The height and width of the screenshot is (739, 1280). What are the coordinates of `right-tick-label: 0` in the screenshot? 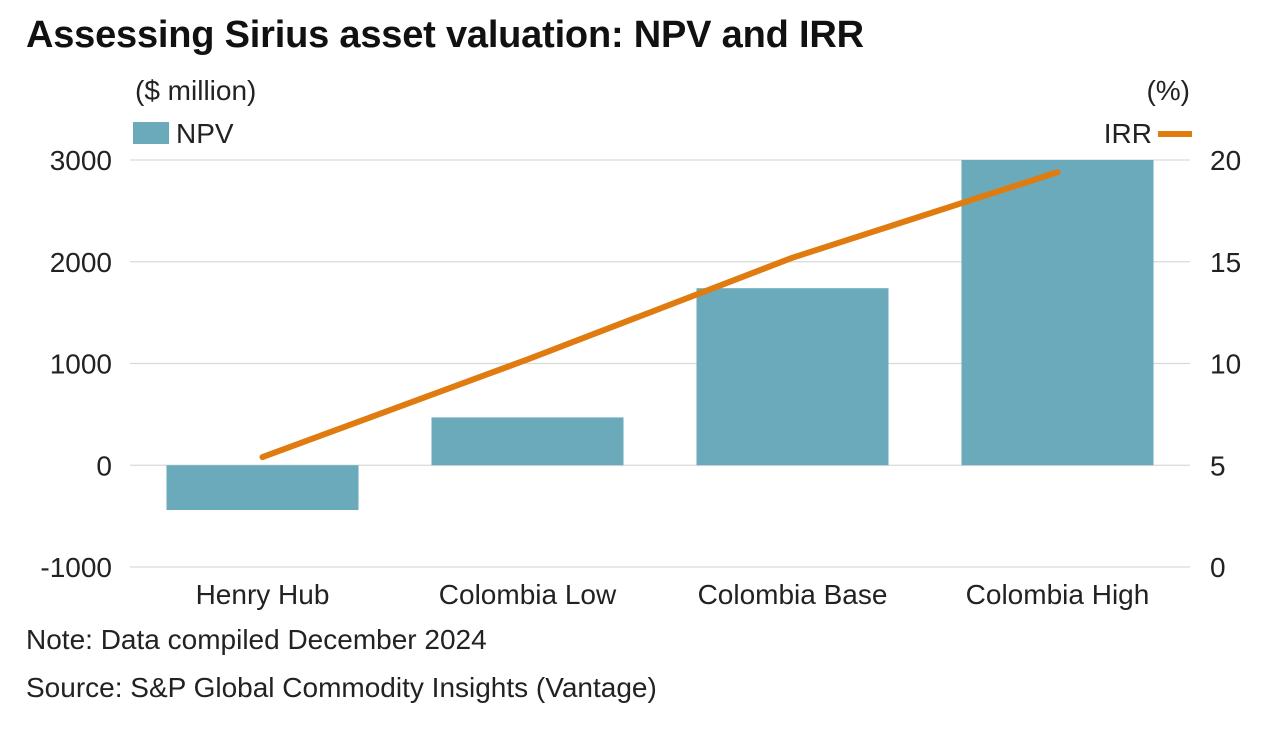 It's located at (1218, 567).